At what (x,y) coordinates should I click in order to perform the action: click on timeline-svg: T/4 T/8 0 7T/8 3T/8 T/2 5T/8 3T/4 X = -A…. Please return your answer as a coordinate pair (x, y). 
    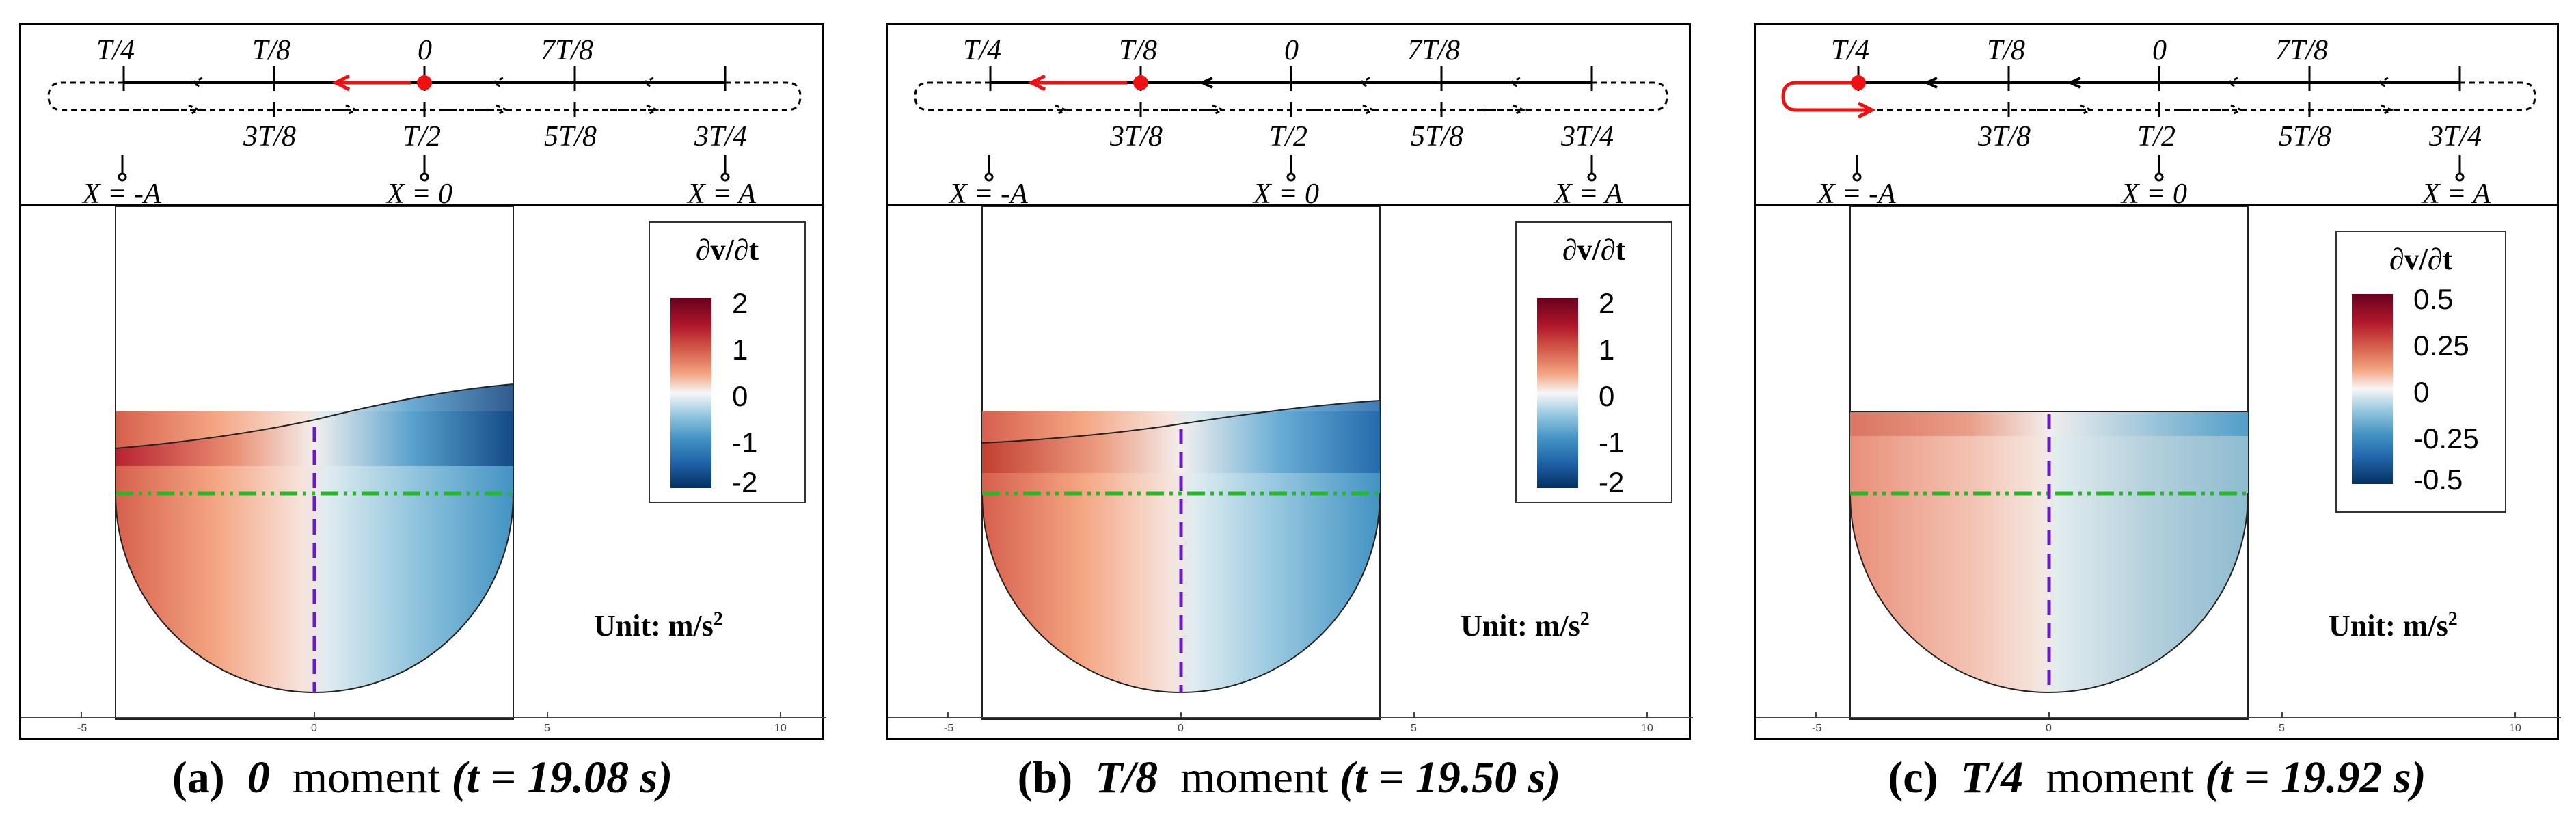
    Looking at the image, I should click on (2159, 122).